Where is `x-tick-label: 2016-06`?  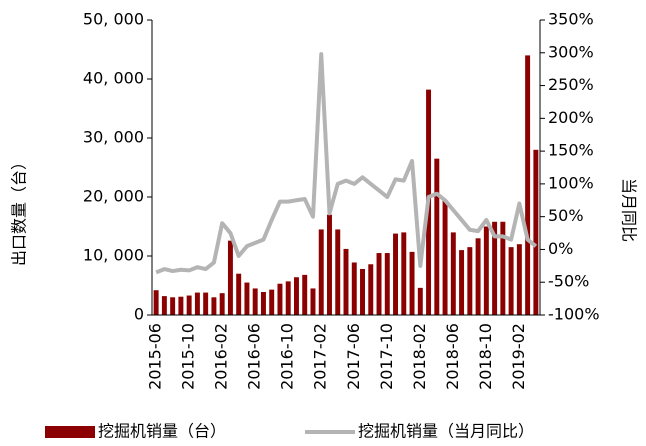 x-tick-label: 2016-06 is located at coordinates (254, 356).